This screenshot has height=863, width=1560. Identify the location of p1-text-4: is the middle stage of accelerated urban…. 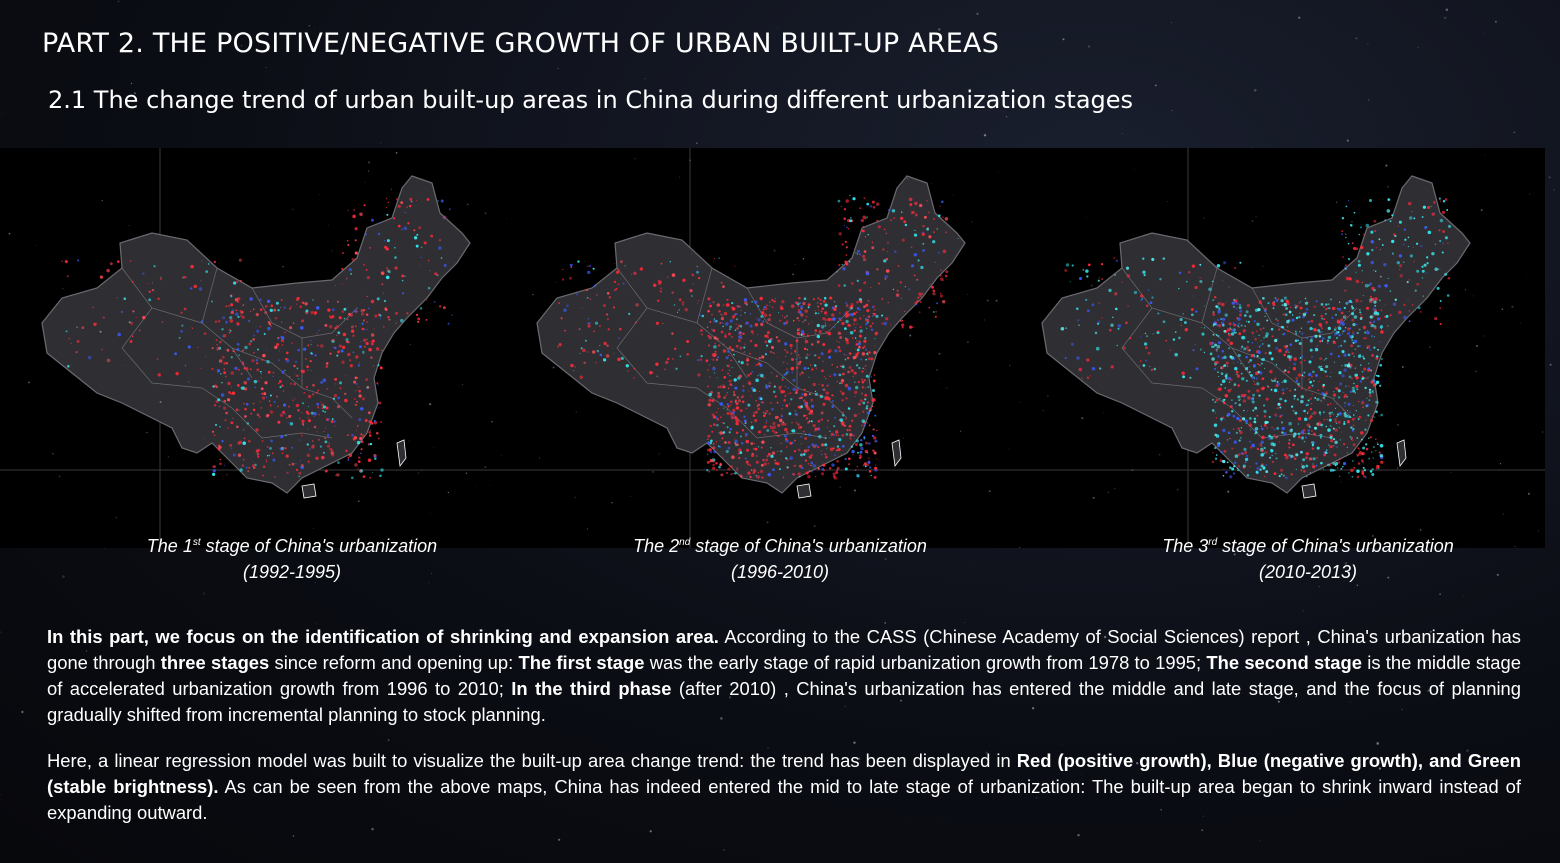
(784, 675).